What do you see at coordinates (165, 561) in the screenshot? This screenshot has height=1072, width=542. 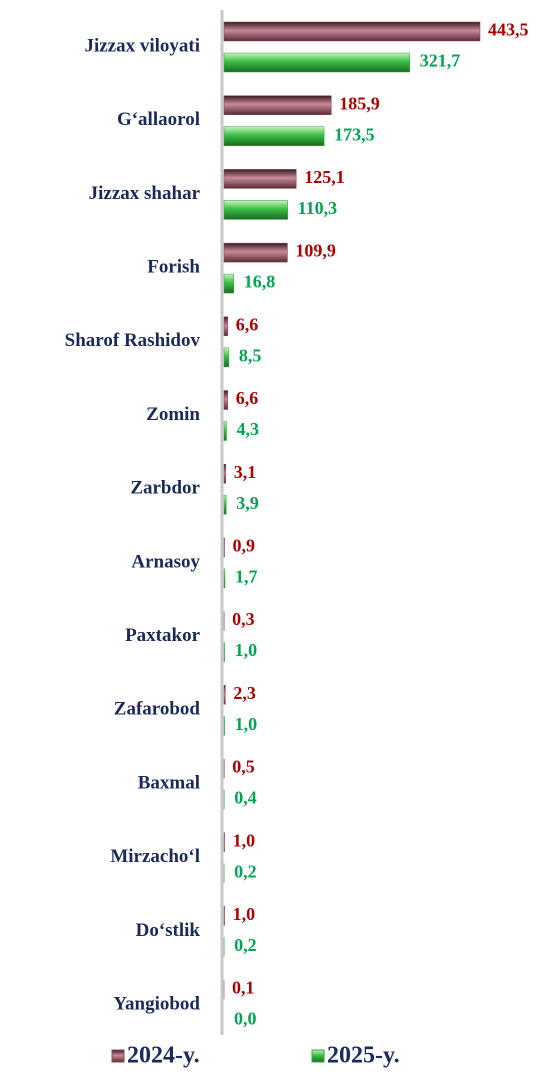 I see `category-label: Arnasoy` at bounding box center [165, 561].